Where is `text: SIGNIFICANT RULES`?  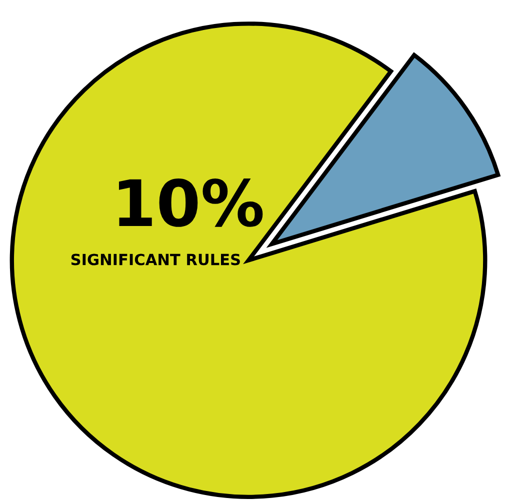
text: SIGNIFICANT RULES is located at coordinates (155, 260).